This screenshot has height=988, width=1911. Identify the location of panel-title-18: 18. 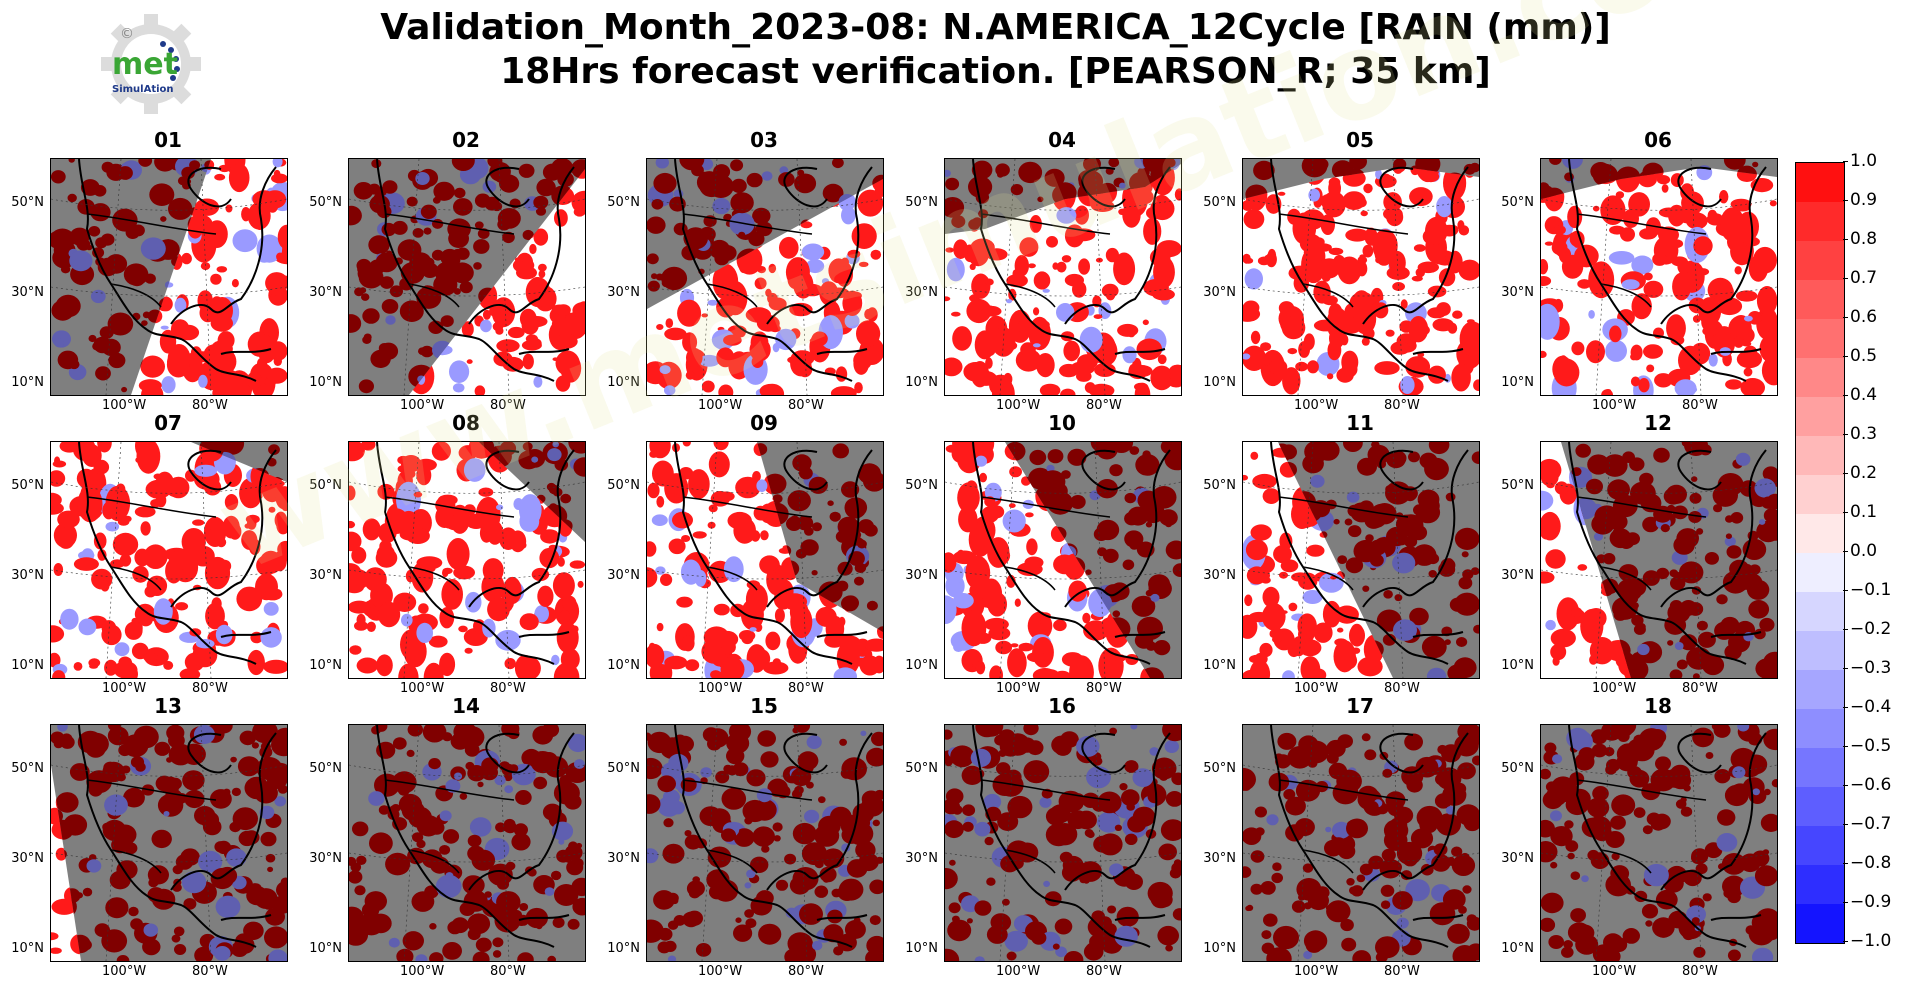
(1658, 706).